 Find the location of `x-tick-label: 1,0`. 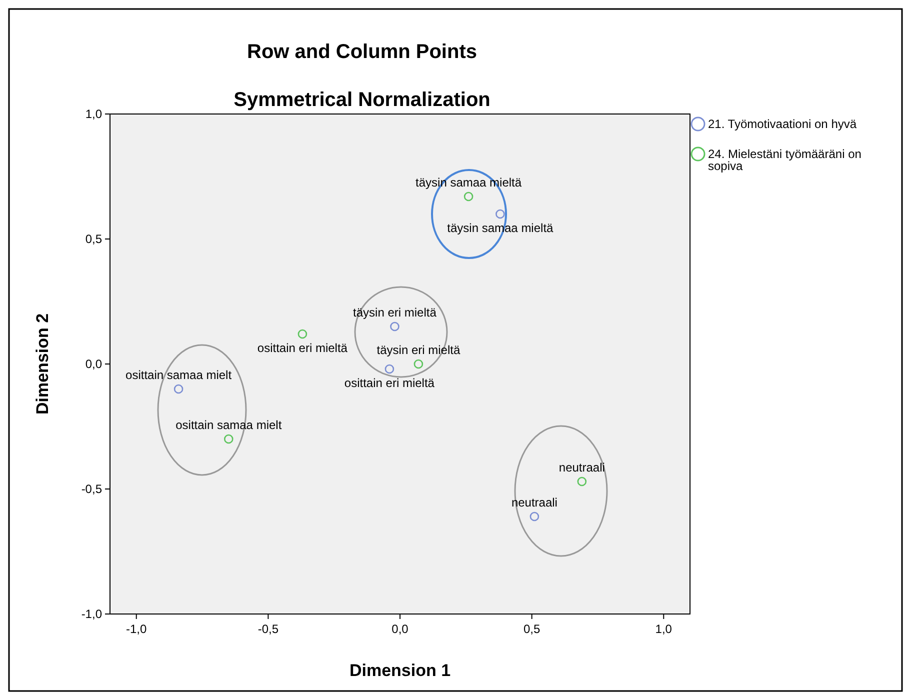

x-tick-label: 1,0 is located at coordinates (663, 629).